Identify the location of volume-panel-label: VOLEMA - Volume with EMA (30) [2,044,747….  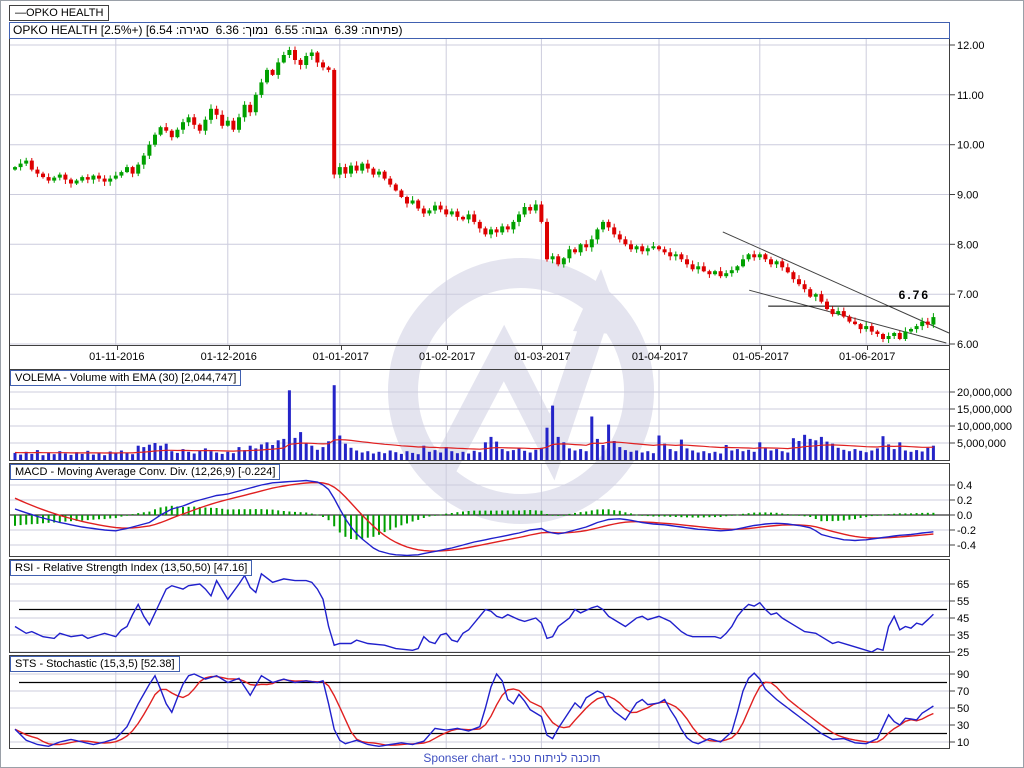
(126, 378).